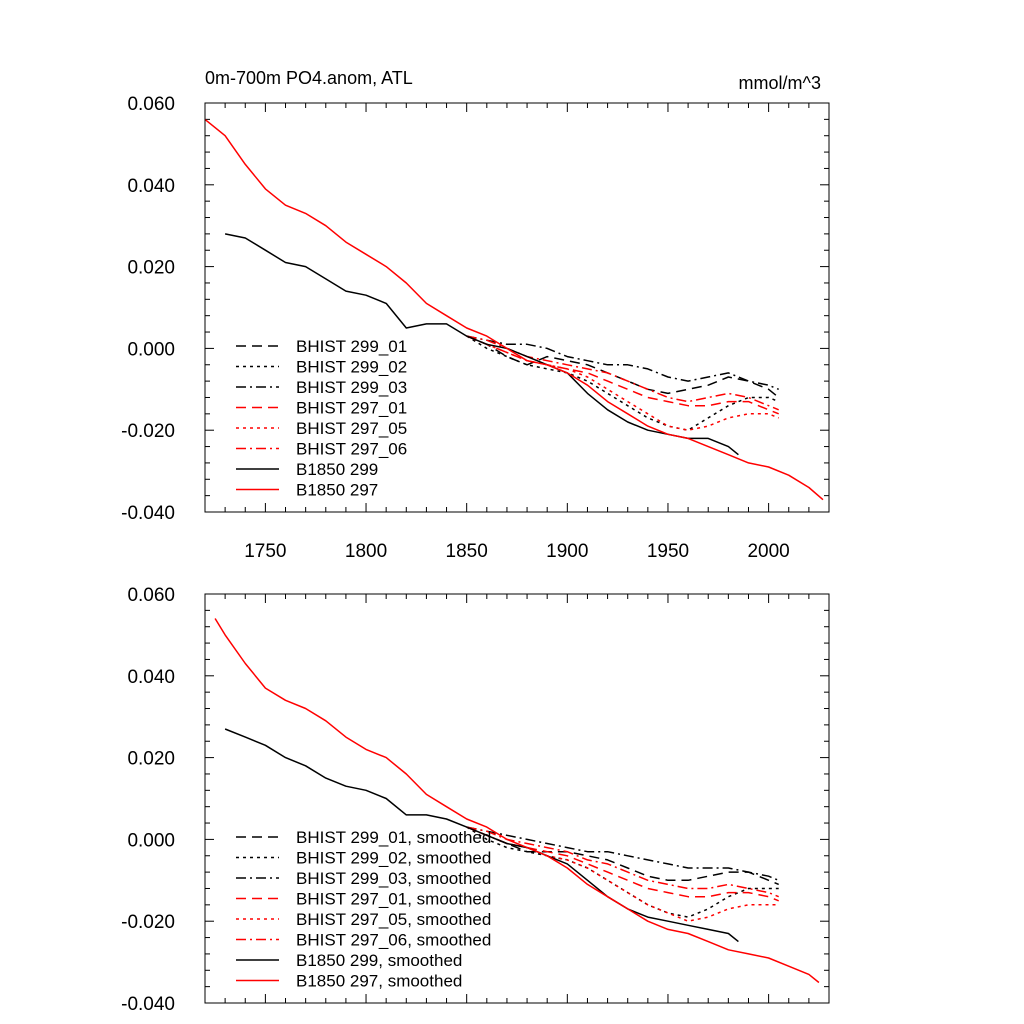  What do you see at coordinates (393, 919) in the screenshot?
I see `legend-label: BHIST 297_05, smoothed` at bounding box center [393, 919].